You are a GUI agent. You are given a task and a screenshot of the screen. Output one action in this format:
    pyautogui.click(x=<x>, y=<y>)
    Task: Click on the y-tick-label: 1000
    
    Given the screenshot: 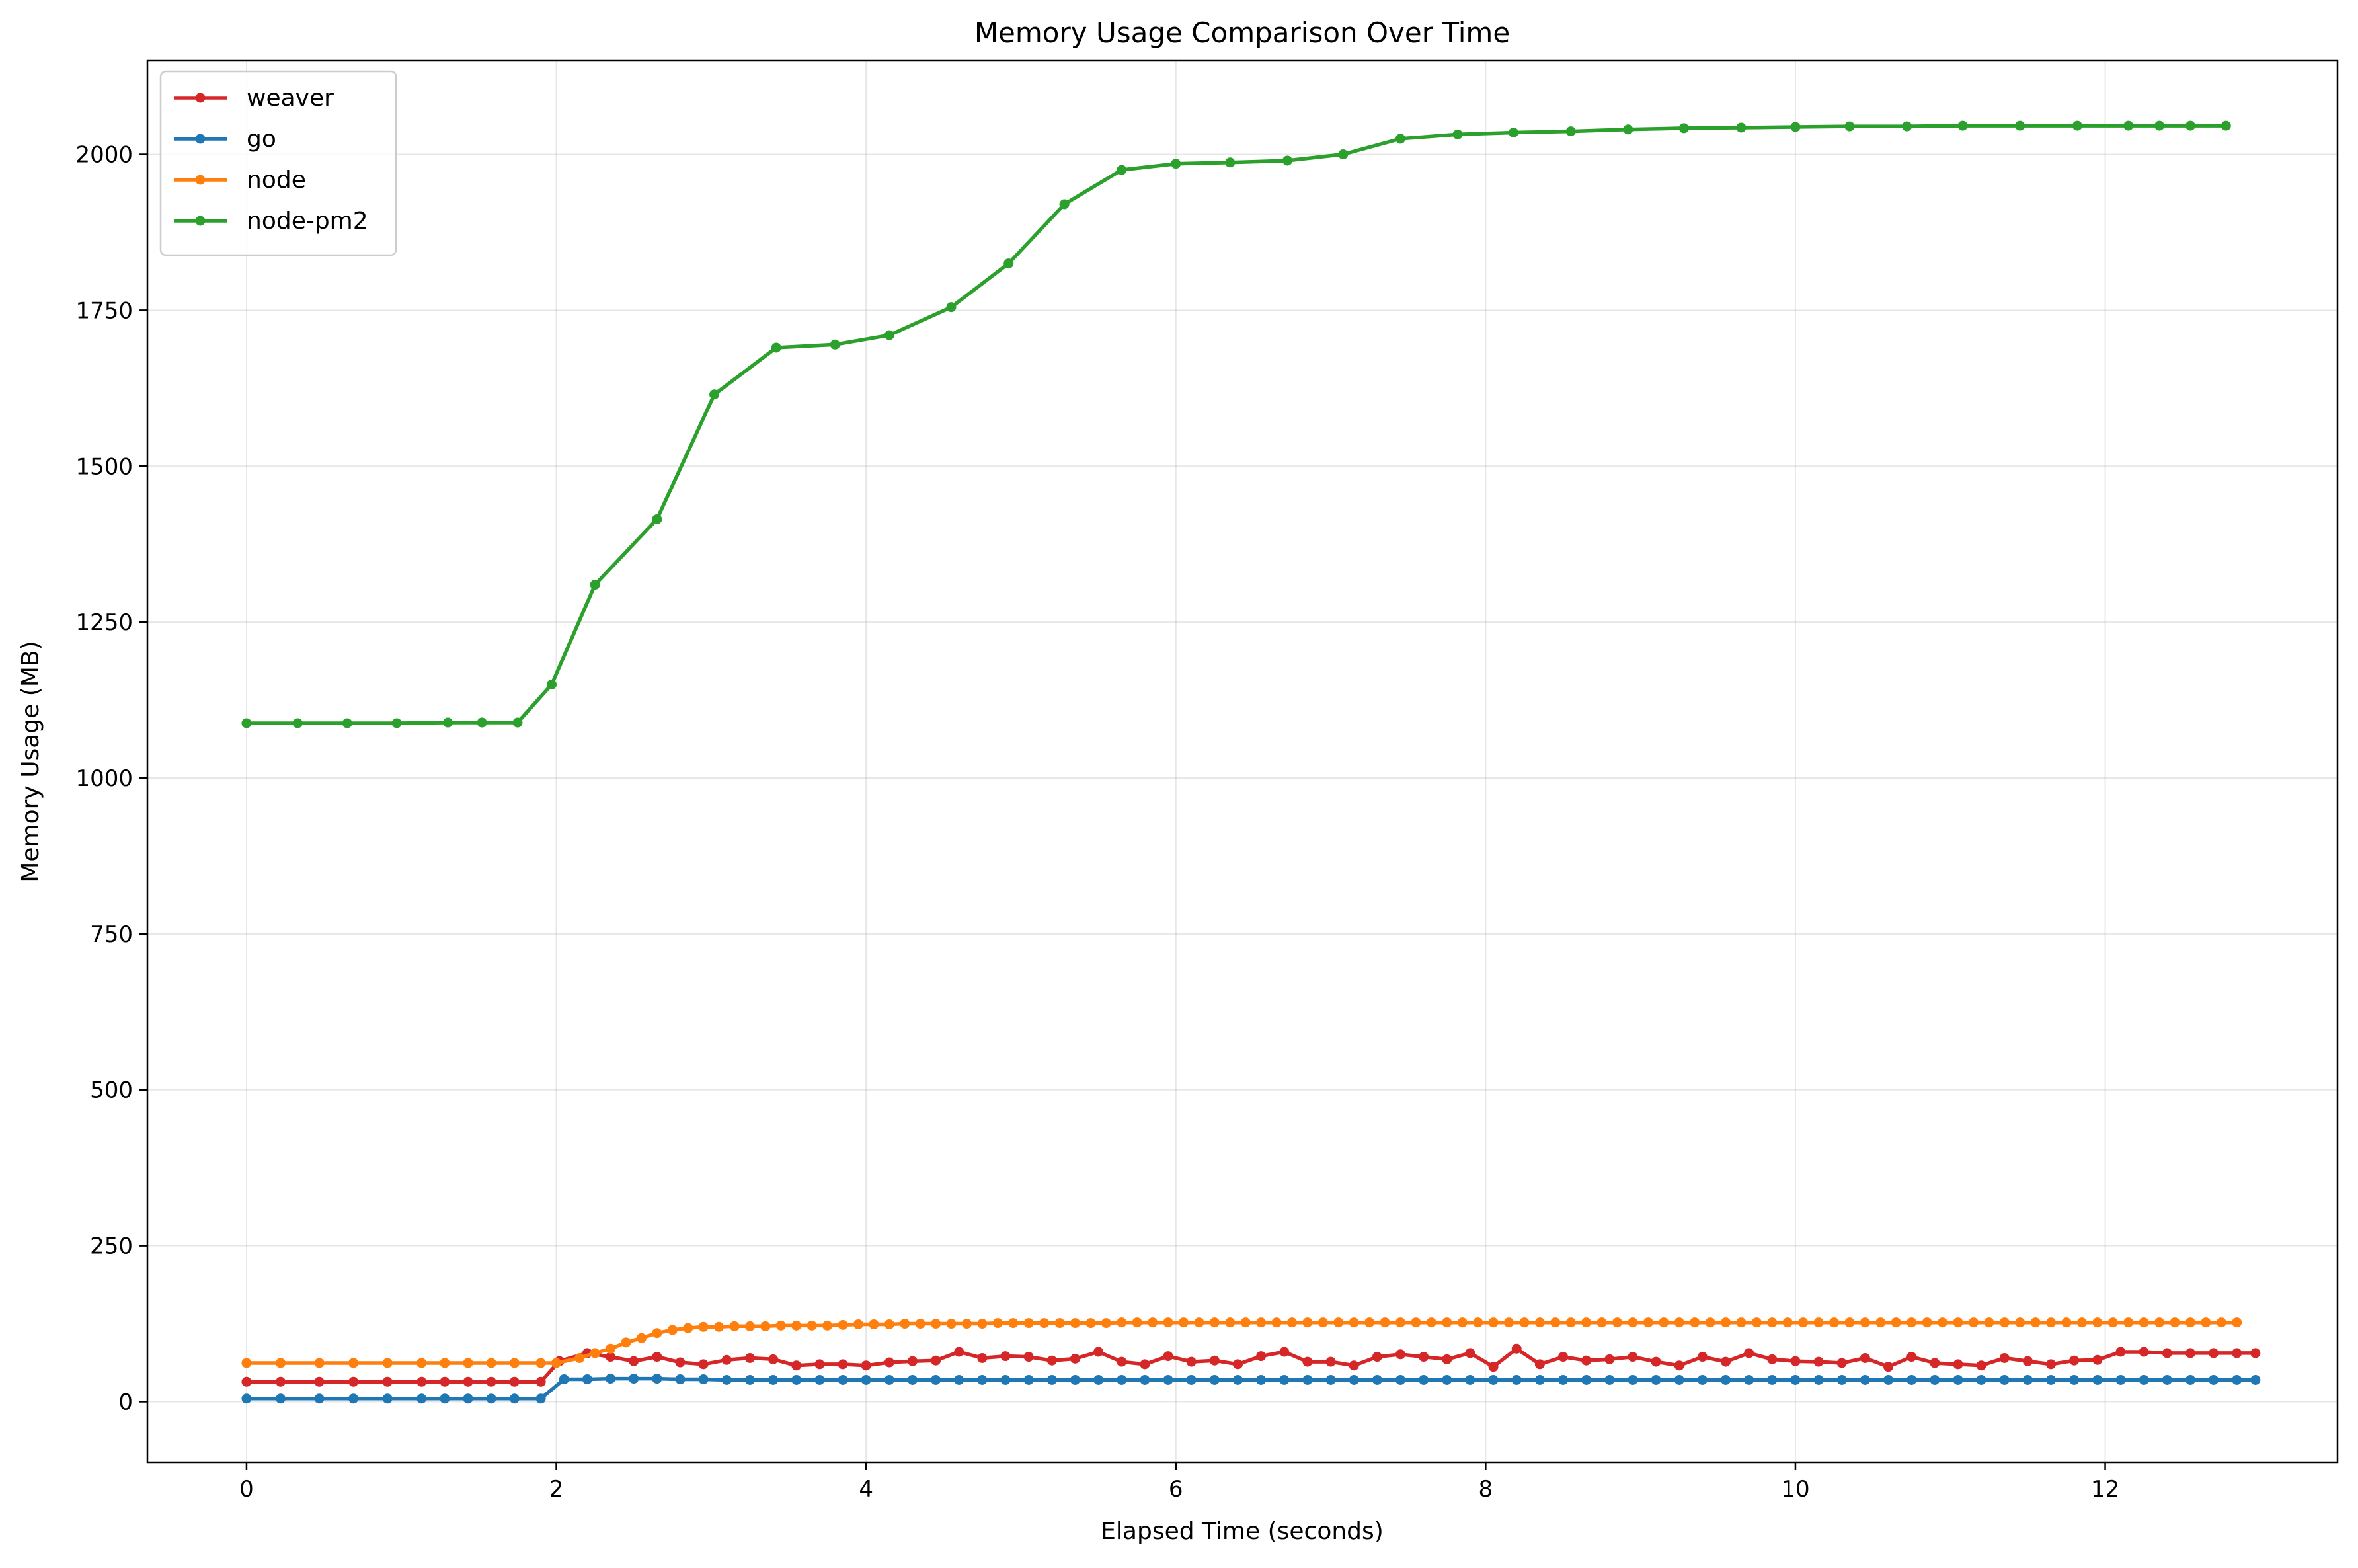 What is the action you would take?
    pyautogui.click(x=104, y=778)
    